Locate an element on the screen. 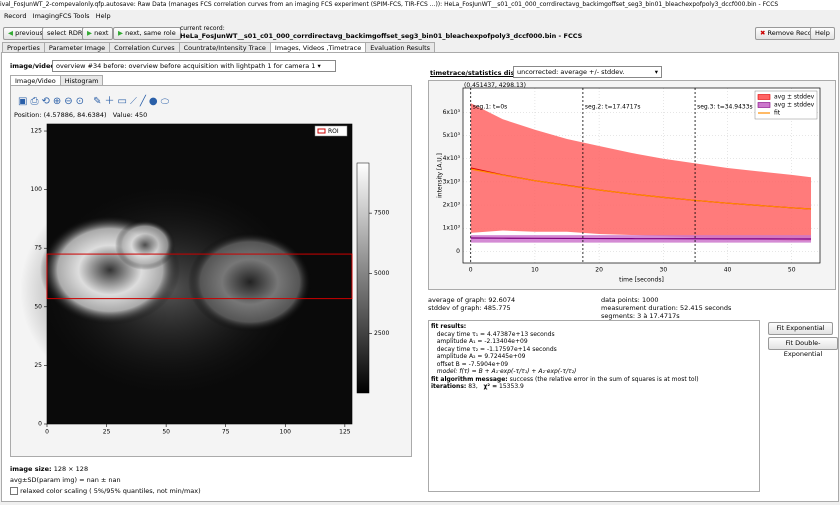 Image resolution: width=840 pixels, height=505 pixels. y-tick-label: 5x10³ is located at coordinates (452, 135).